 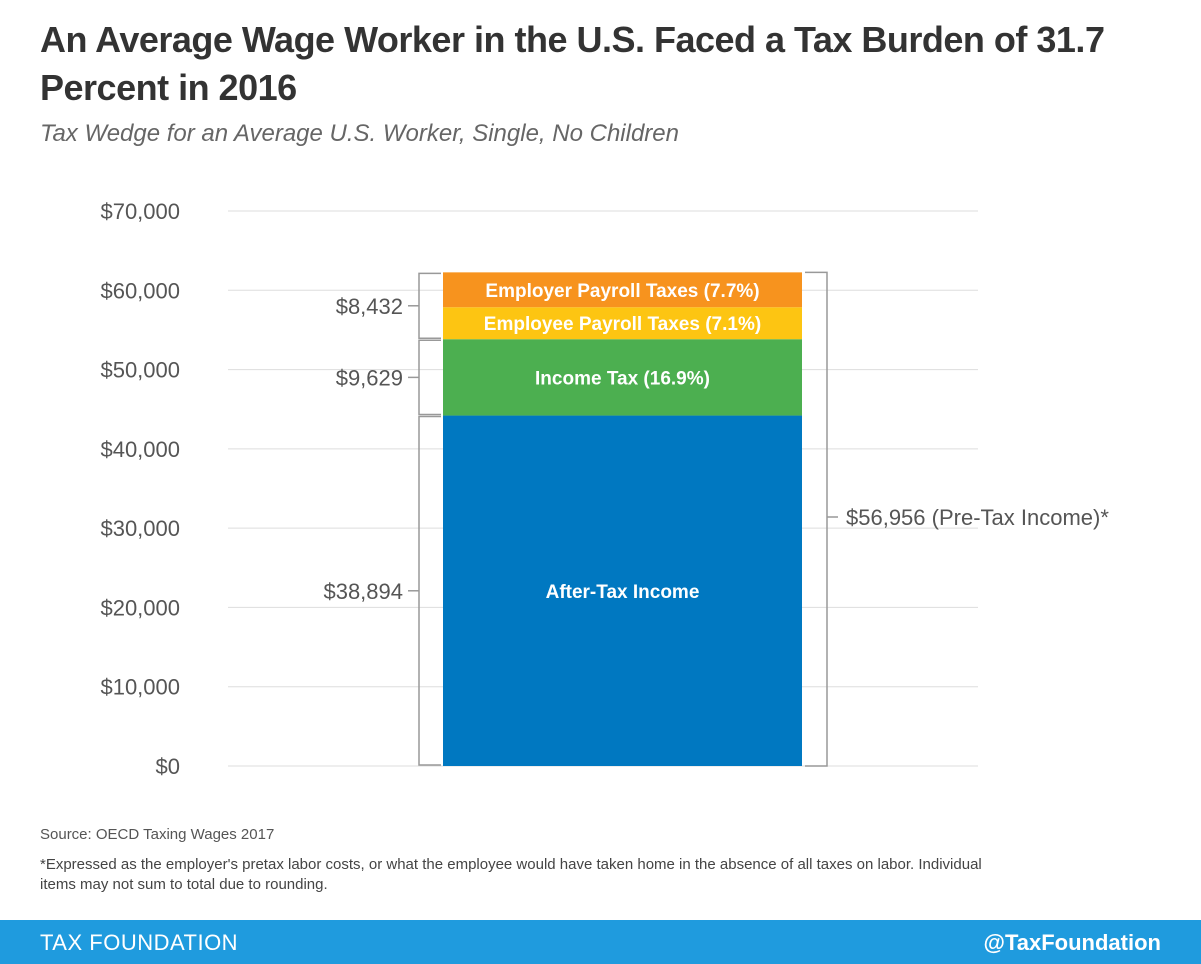 I want to click on y-tick-label: $0, so click(x=168, y=766).